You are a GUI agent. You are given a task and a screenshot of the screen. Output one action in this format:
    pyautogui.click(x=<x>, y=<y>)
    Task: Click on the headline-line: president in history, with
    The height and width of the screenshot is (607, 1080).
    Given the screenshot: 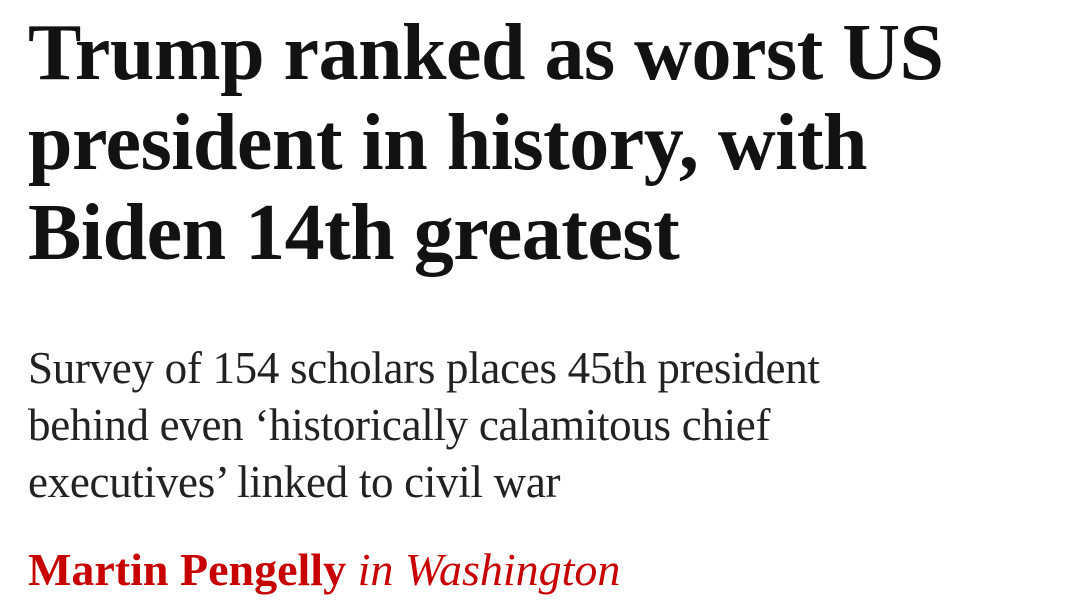 What is the action you would take?
    pyautogui.click(x=447, y=143)
    